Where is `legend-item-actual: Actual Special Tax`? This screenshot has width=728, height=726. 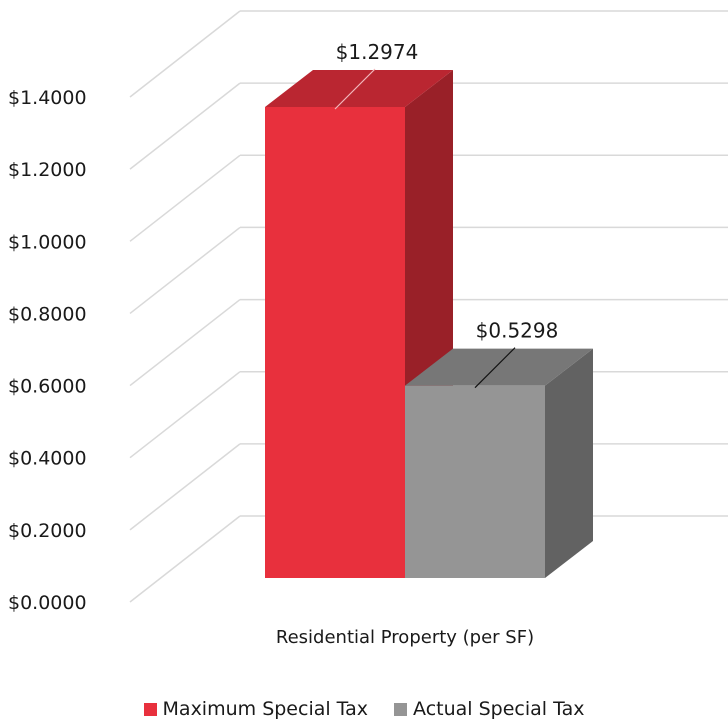
legend-item-actual: Actual Special Tax is located at coordinates (489, 709).